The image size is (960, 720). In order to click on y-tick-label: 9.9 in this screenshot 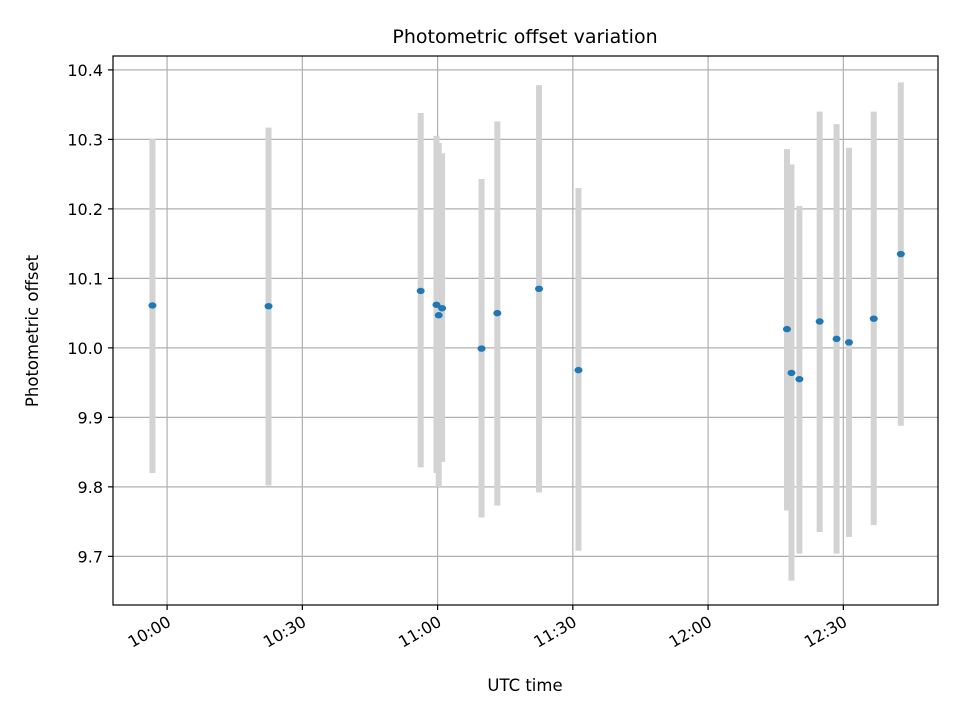, I will do `click(90, 417)`.